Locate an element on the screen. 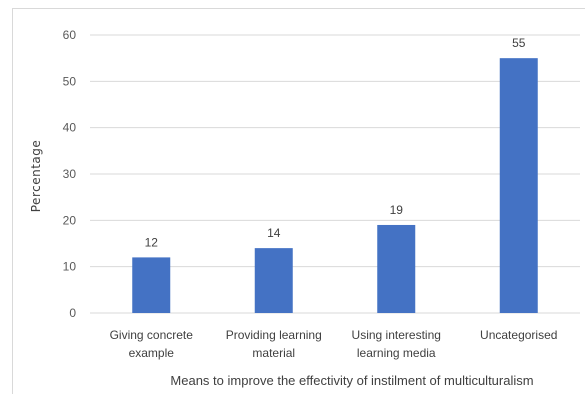  data-label: 19 is located at coordinates (397, 210).